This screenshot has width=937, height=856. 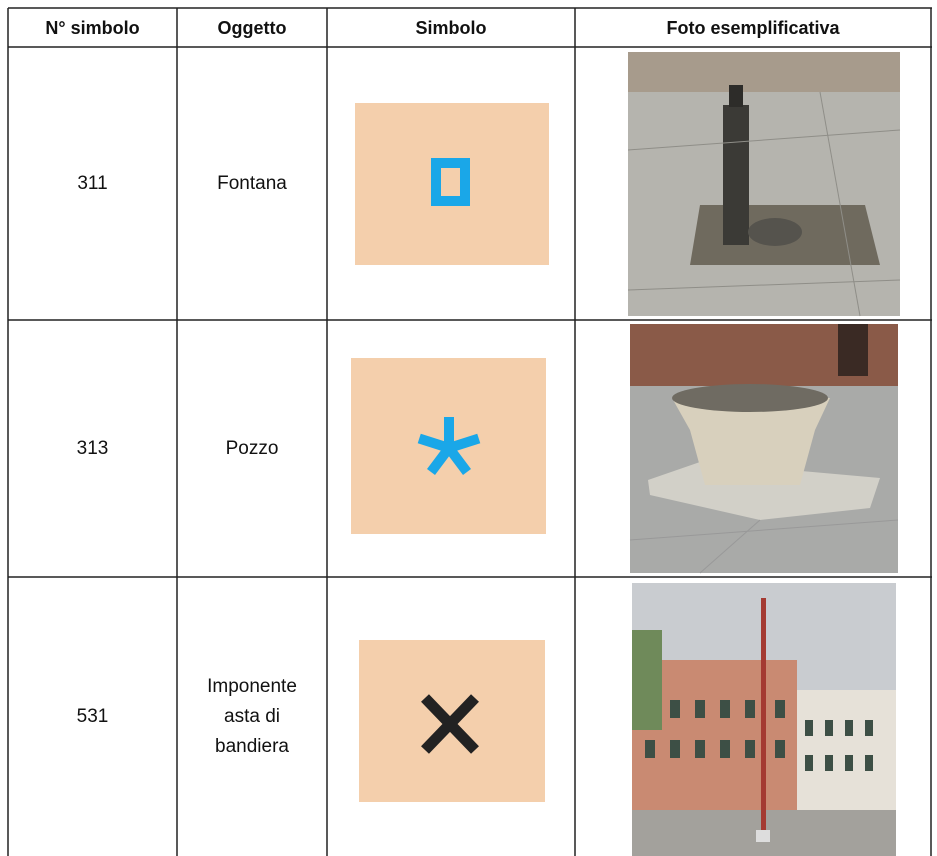 What do you see at coordinates (451, 27) in the screenshot?
I see `header-cell: Simbolo` at bounding box center [451, 27].